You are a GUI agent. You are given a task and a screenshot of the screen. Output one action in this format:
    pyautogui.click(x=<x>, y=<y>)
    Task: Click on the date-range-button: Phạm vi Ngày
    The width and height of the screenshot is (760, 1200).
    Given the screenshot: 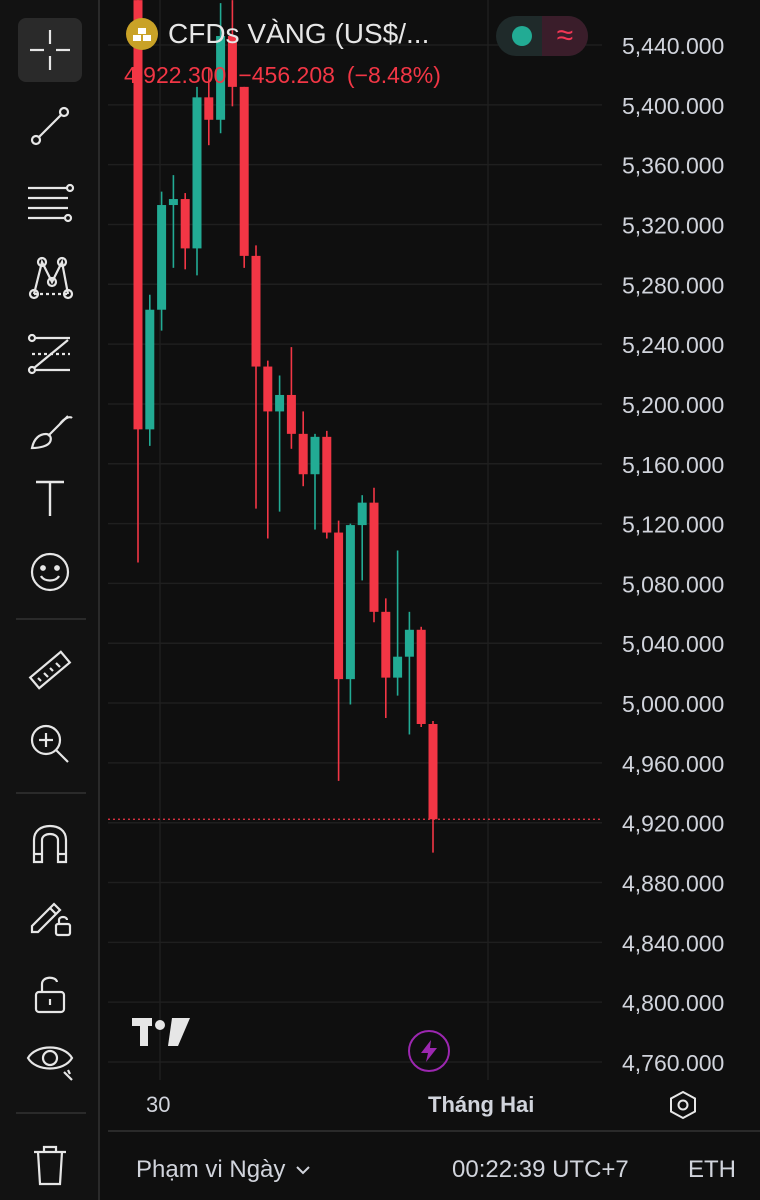 What is the action you would take?
    pyautogui.click(x=223, y=1170)
    